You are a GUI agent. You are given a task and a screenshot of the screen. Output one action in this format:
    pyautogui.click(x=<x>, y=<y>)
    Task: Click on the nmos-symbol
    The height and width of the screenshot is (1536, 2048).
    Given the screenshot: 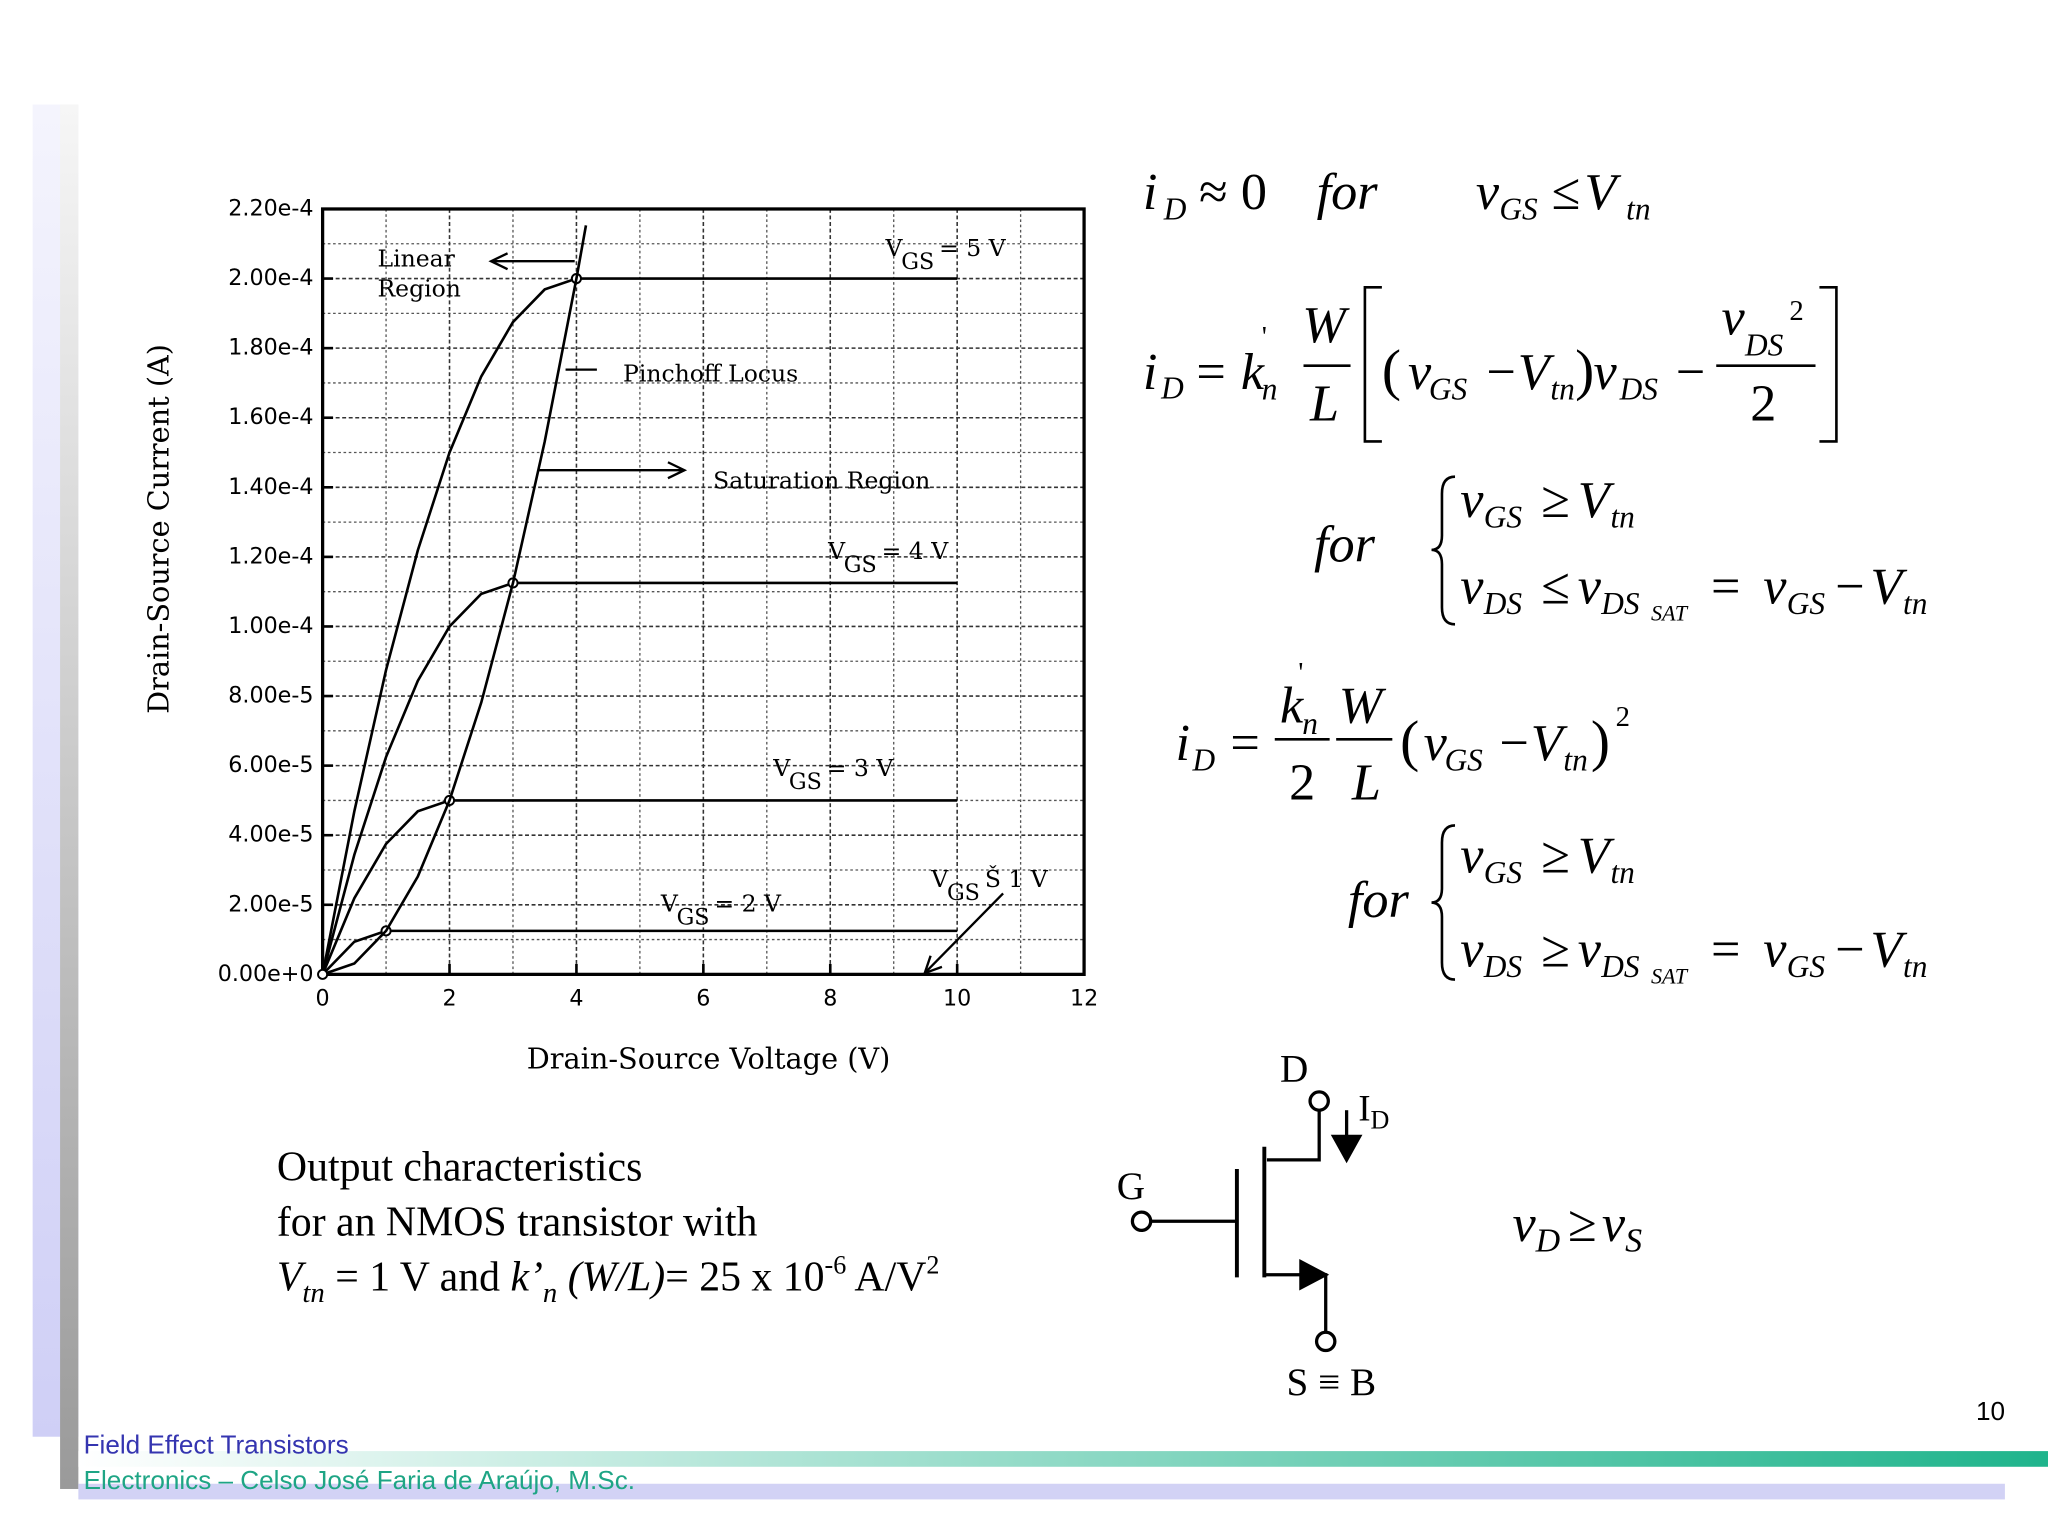 What is the action you would take?
    pyautogui.click(x=1246, y=1221)
    